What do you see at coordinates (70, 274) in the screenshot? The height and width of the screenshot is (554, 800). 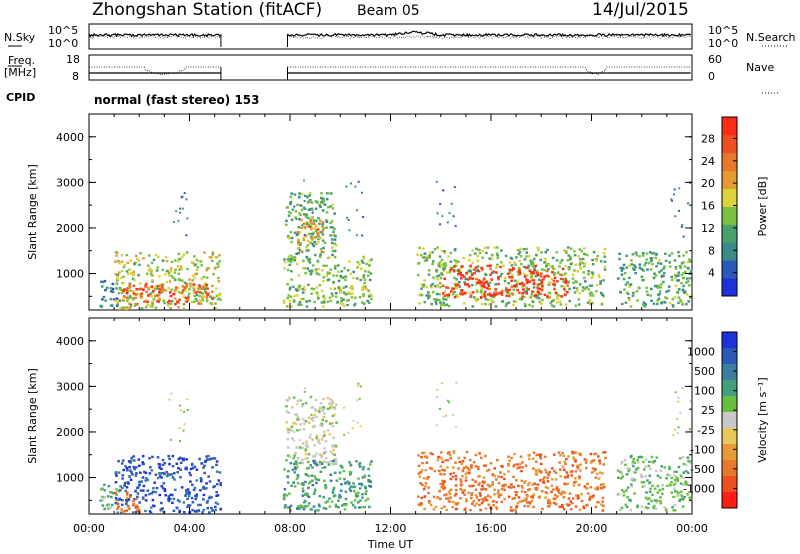 I see `y-tick-label: 1000` at bounding box center [70, 274].